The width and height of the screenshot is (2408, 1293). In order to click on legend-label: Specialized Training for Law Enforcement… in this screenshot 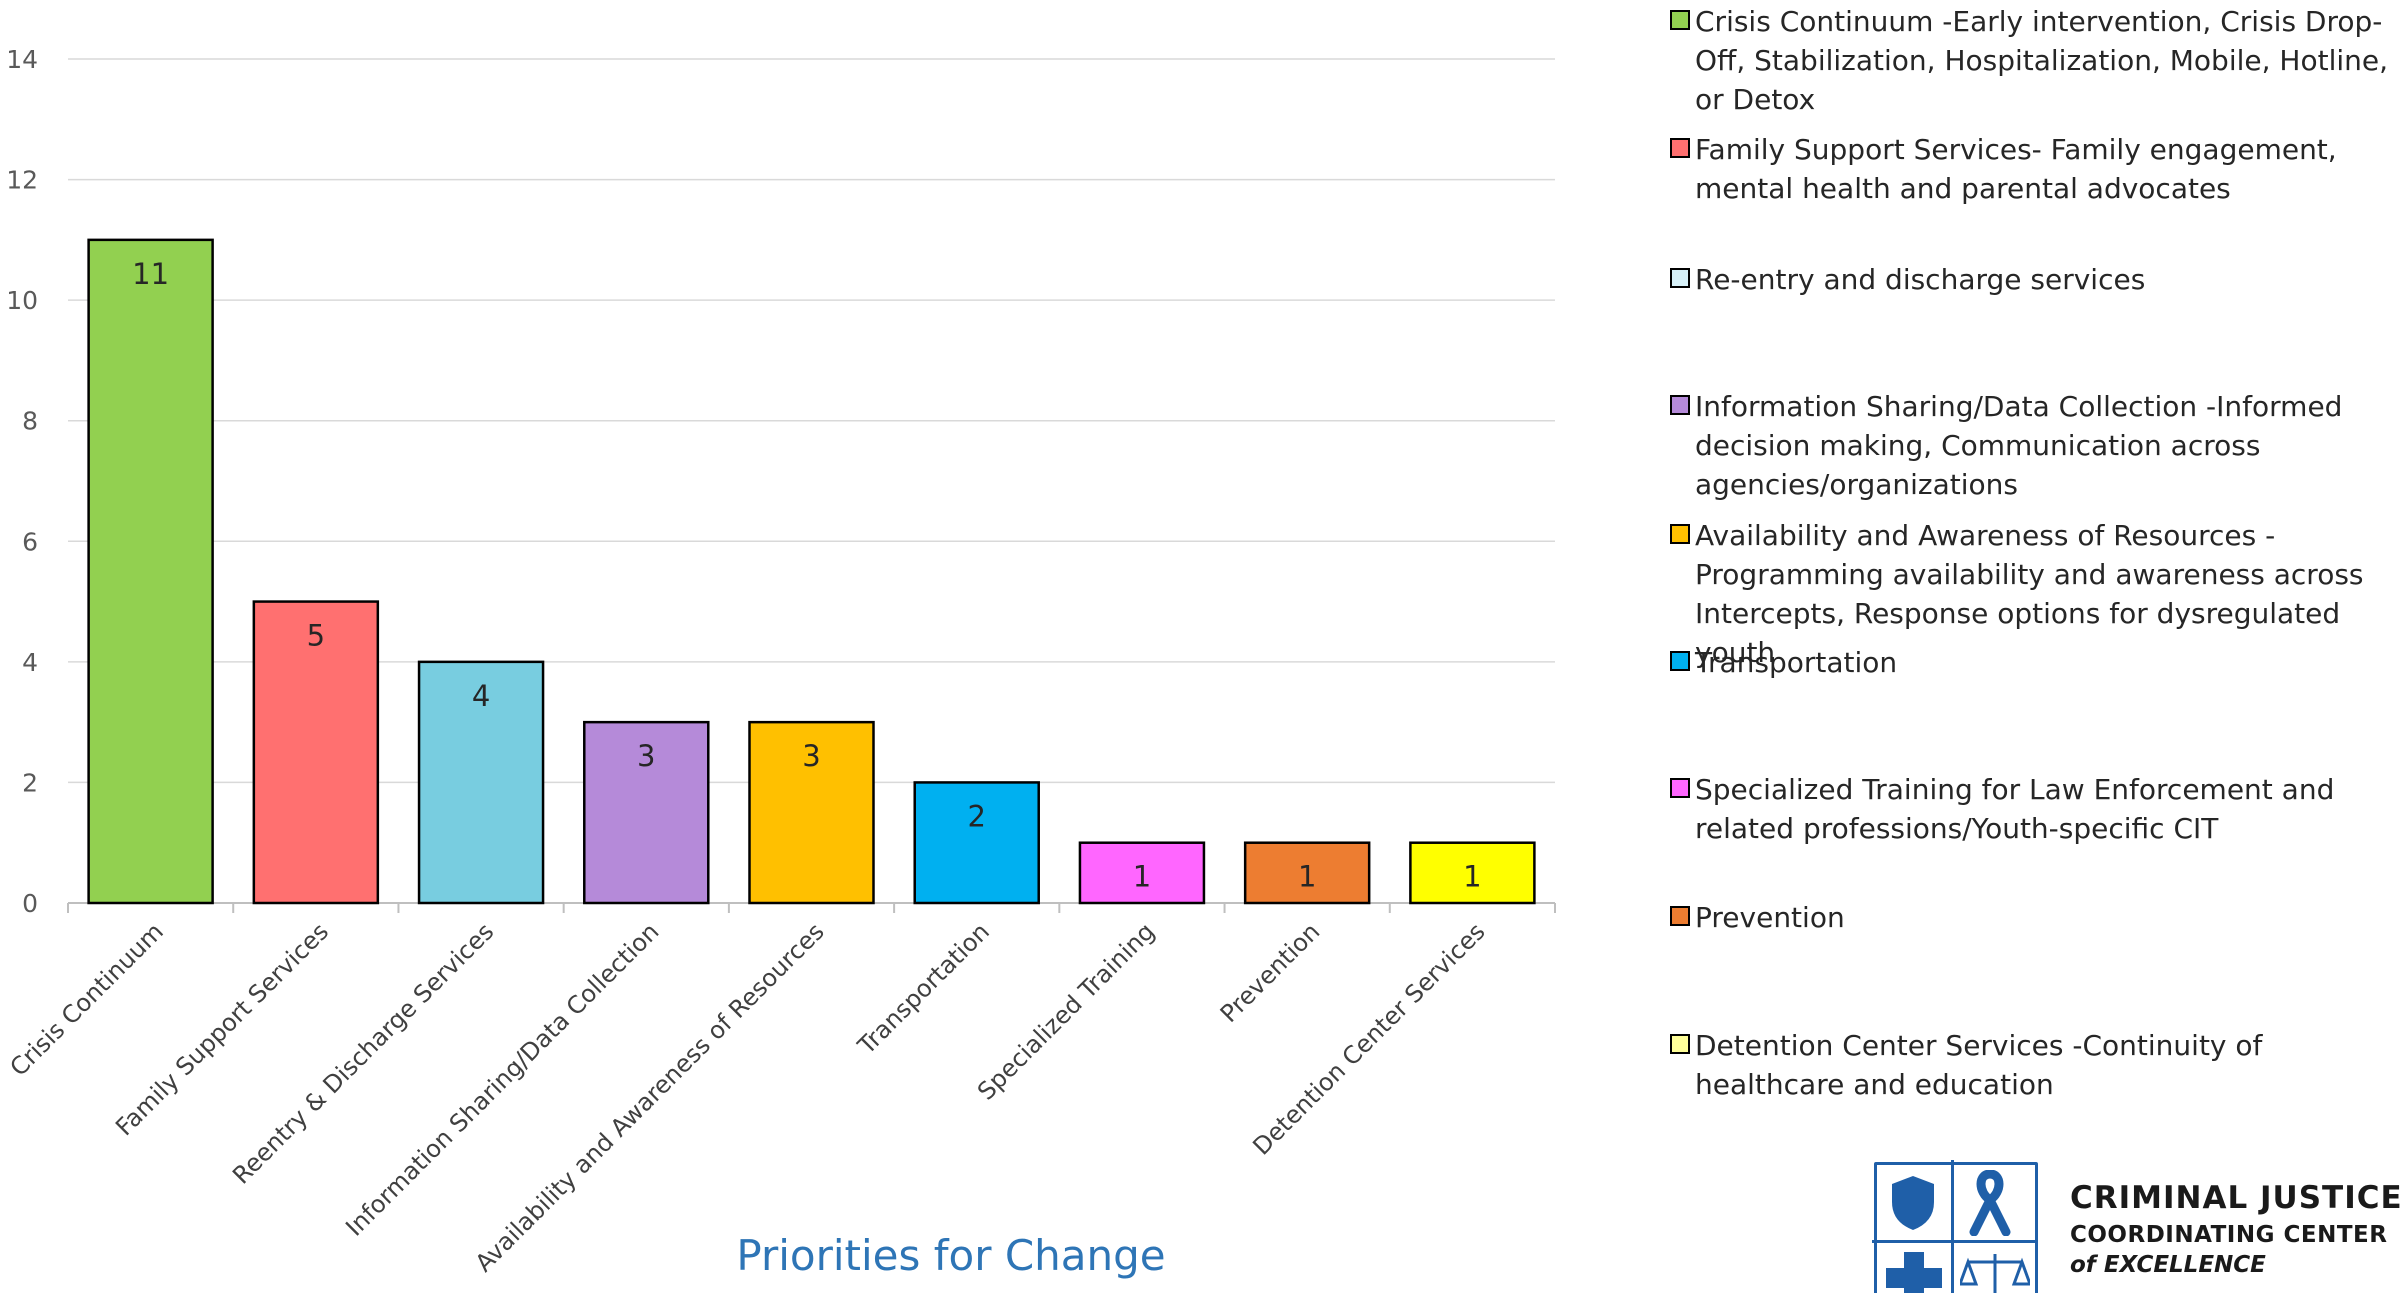, I will do `click(2015, 809)`.